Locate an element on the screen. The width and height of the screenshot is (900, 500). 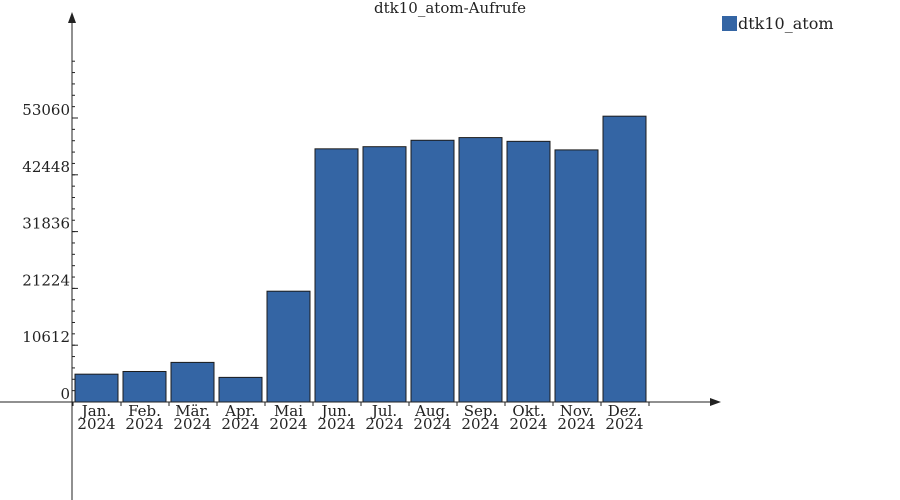
x-tick-label-7-0: Aug. is located at coordinates (432, 411).